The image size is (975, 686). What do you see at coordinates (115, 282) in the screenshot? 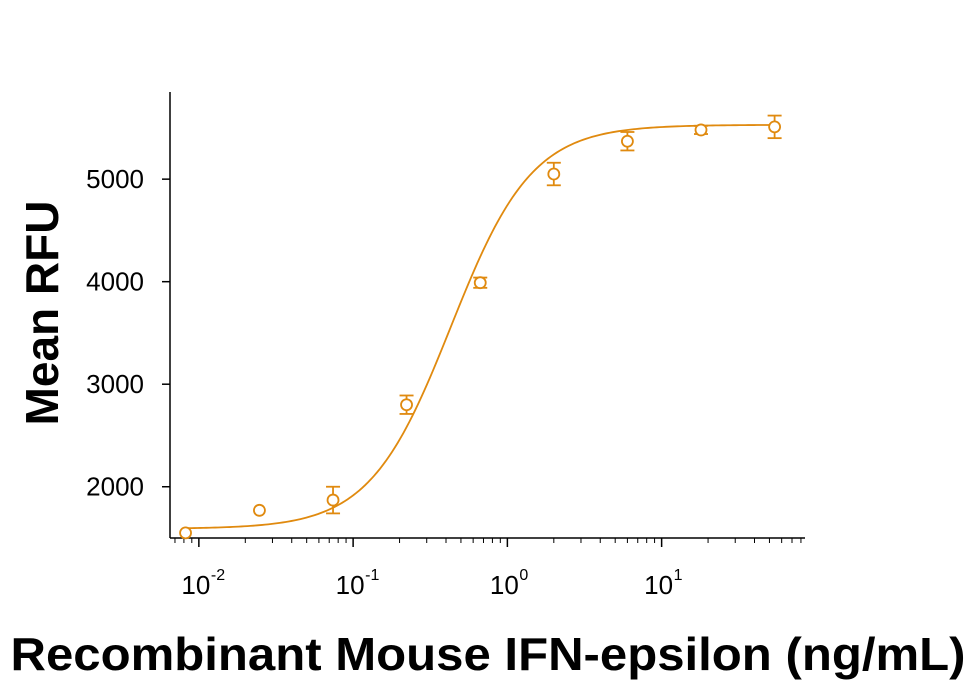
I see `y-tick-label: 4000` at bounding box center [115, 282].